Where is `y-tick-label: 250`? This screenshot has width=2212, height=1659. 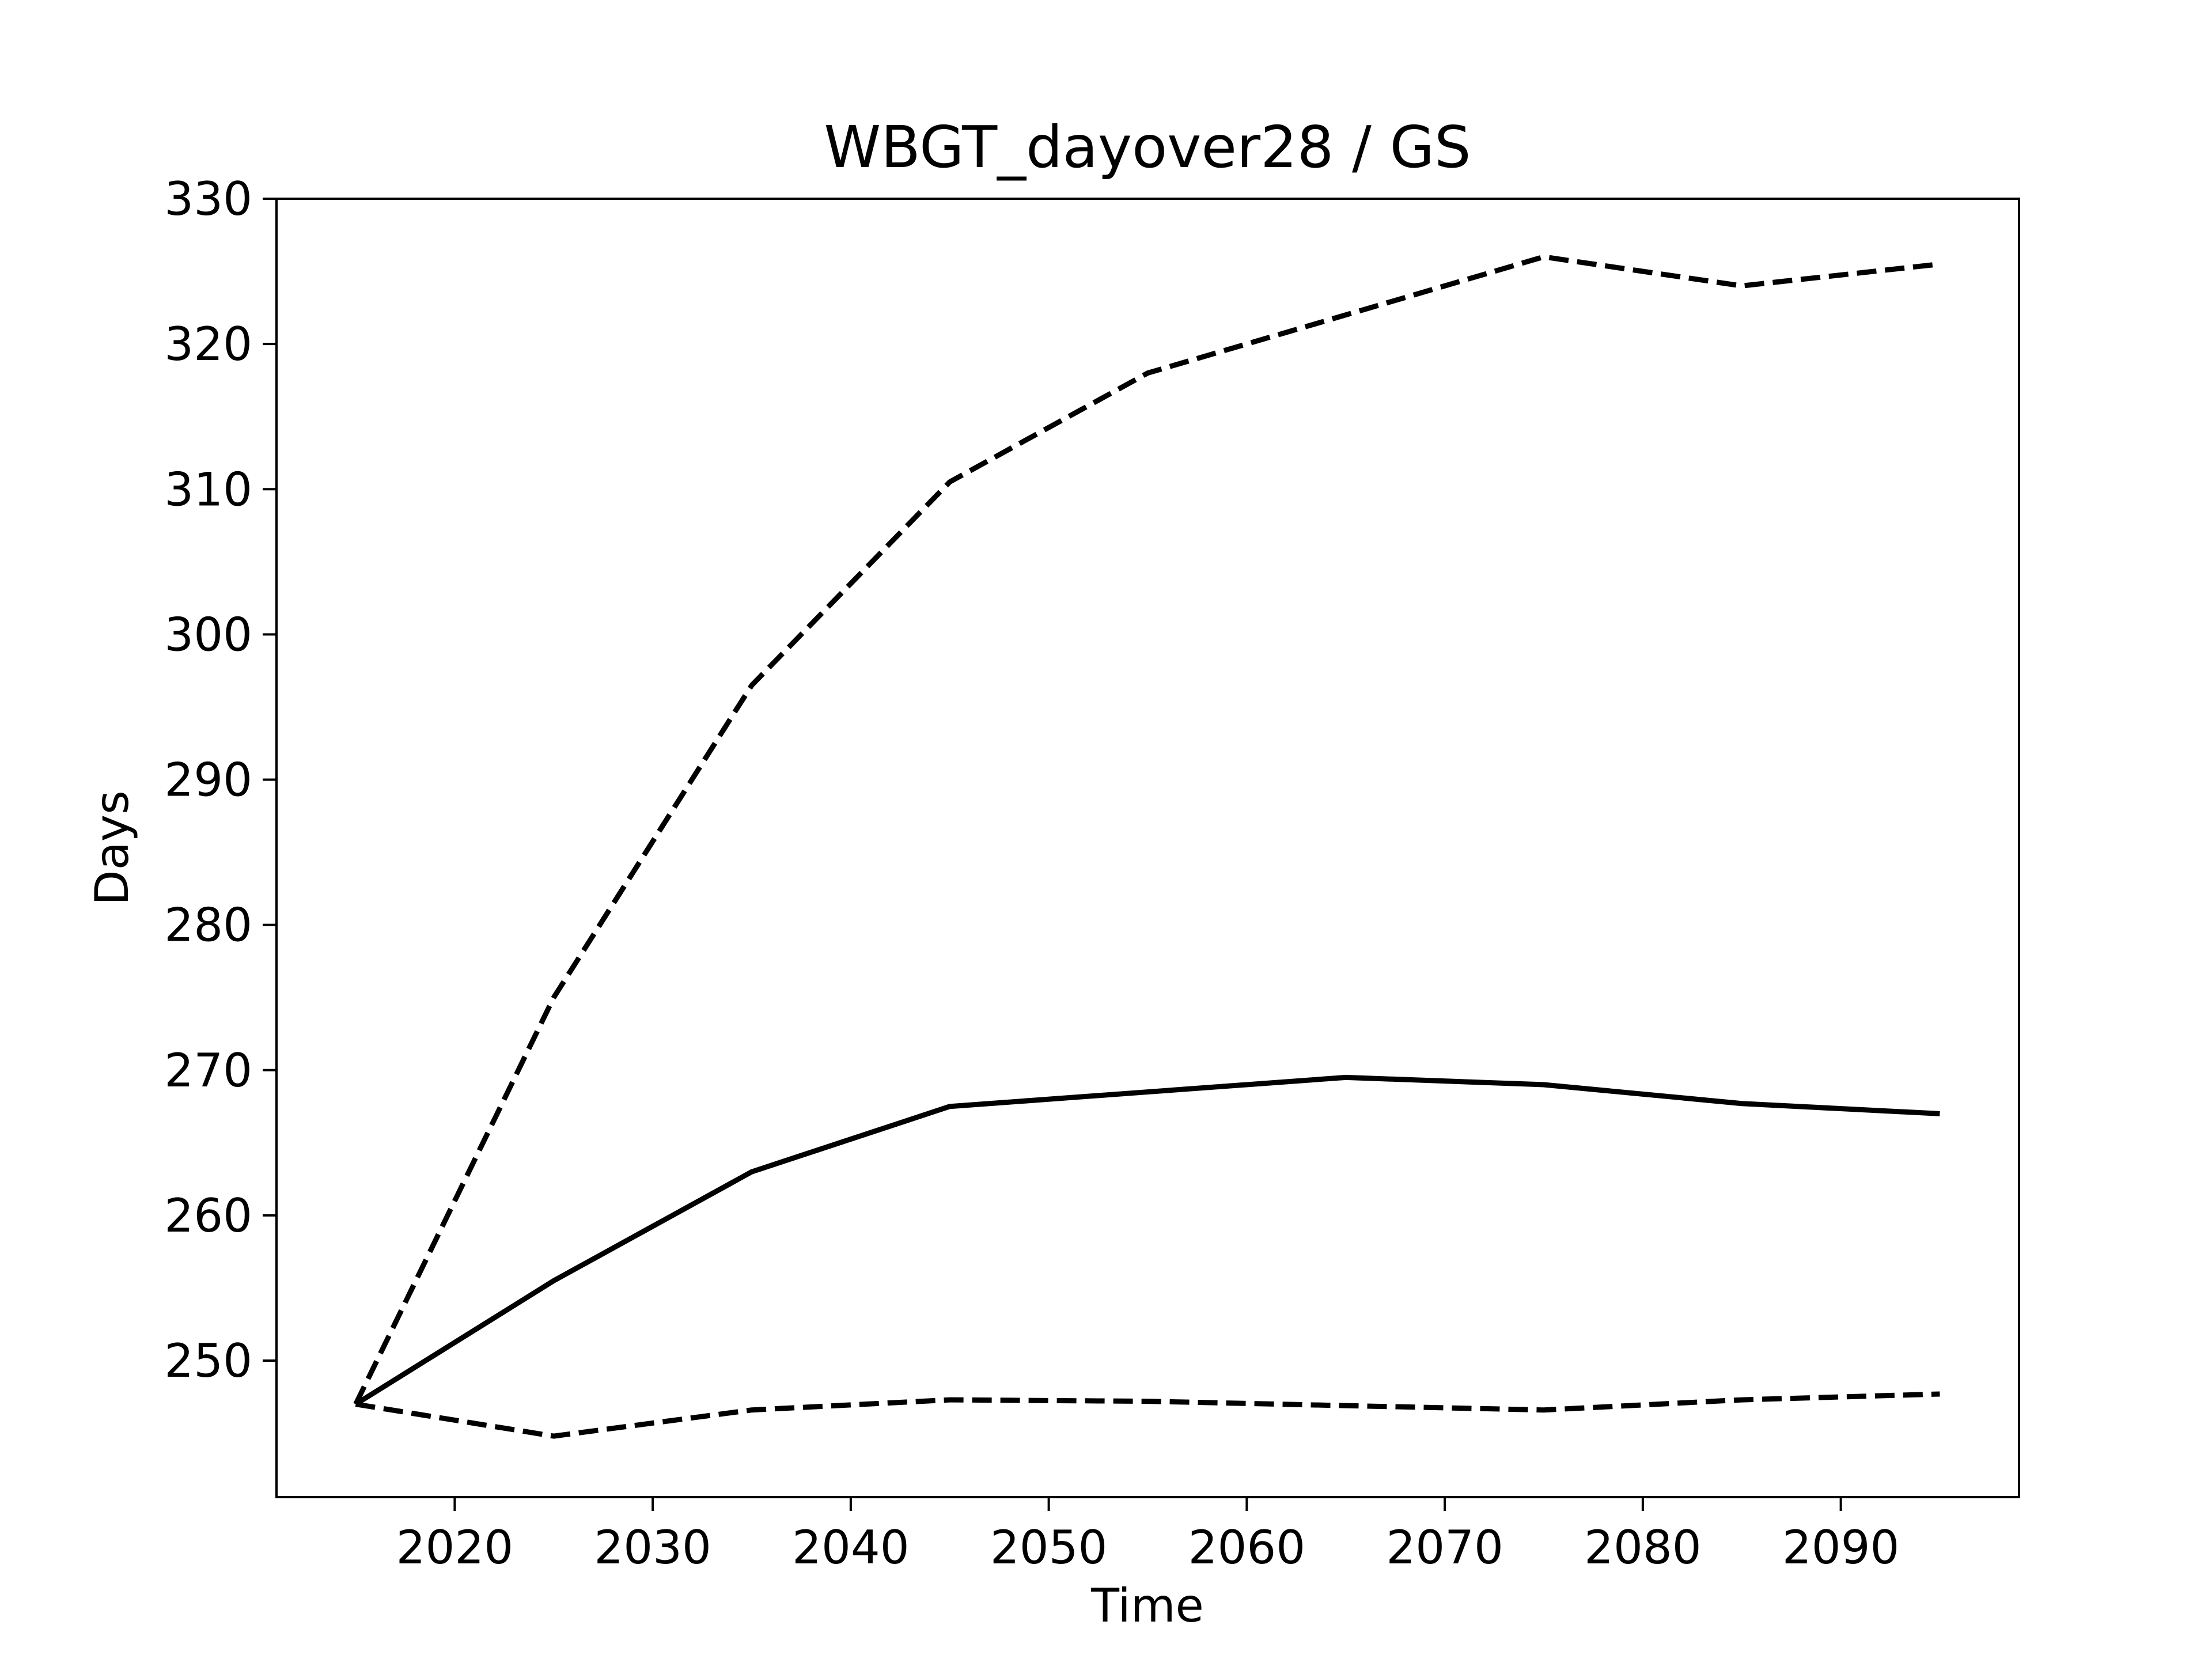 y-tick-label: 250 is located at coordinates (208, 1361).